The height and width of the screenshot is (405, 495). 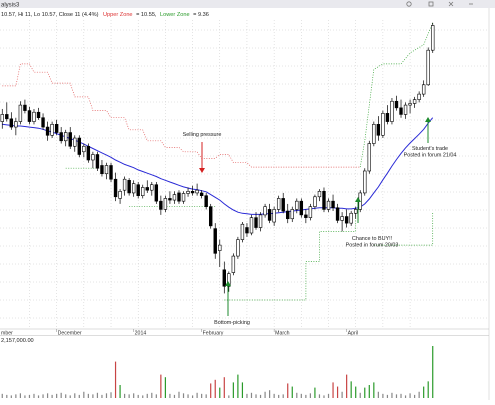 What do you see at coordinates (10, 6) in the screenshot?
I see `window-tab-label: alysis3` at bounding box center [10, 6].